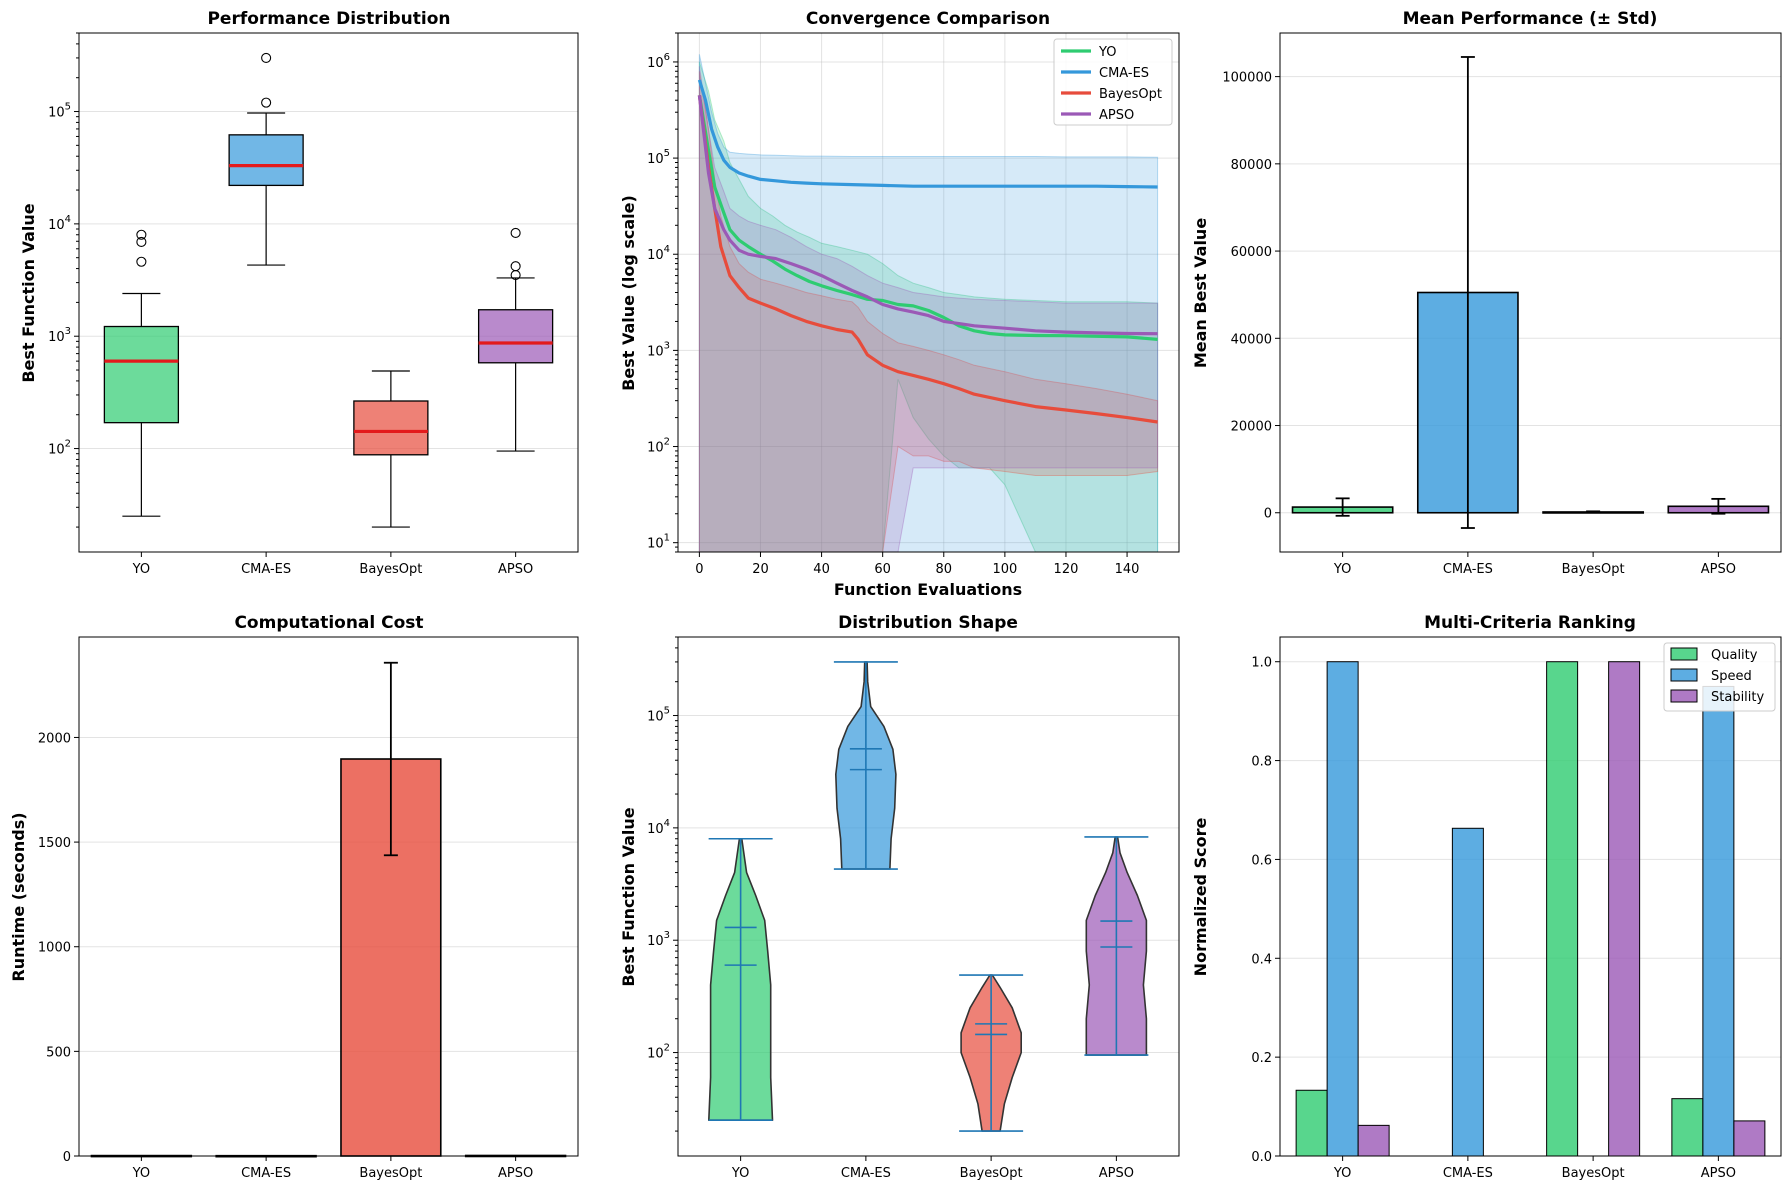 The image size is (1790, 1190). What do you see at coordinates (866, 1173) in the screenshot?
I see `violin-xtick-label: CMA-ES` at bounding box center [866, 1173].